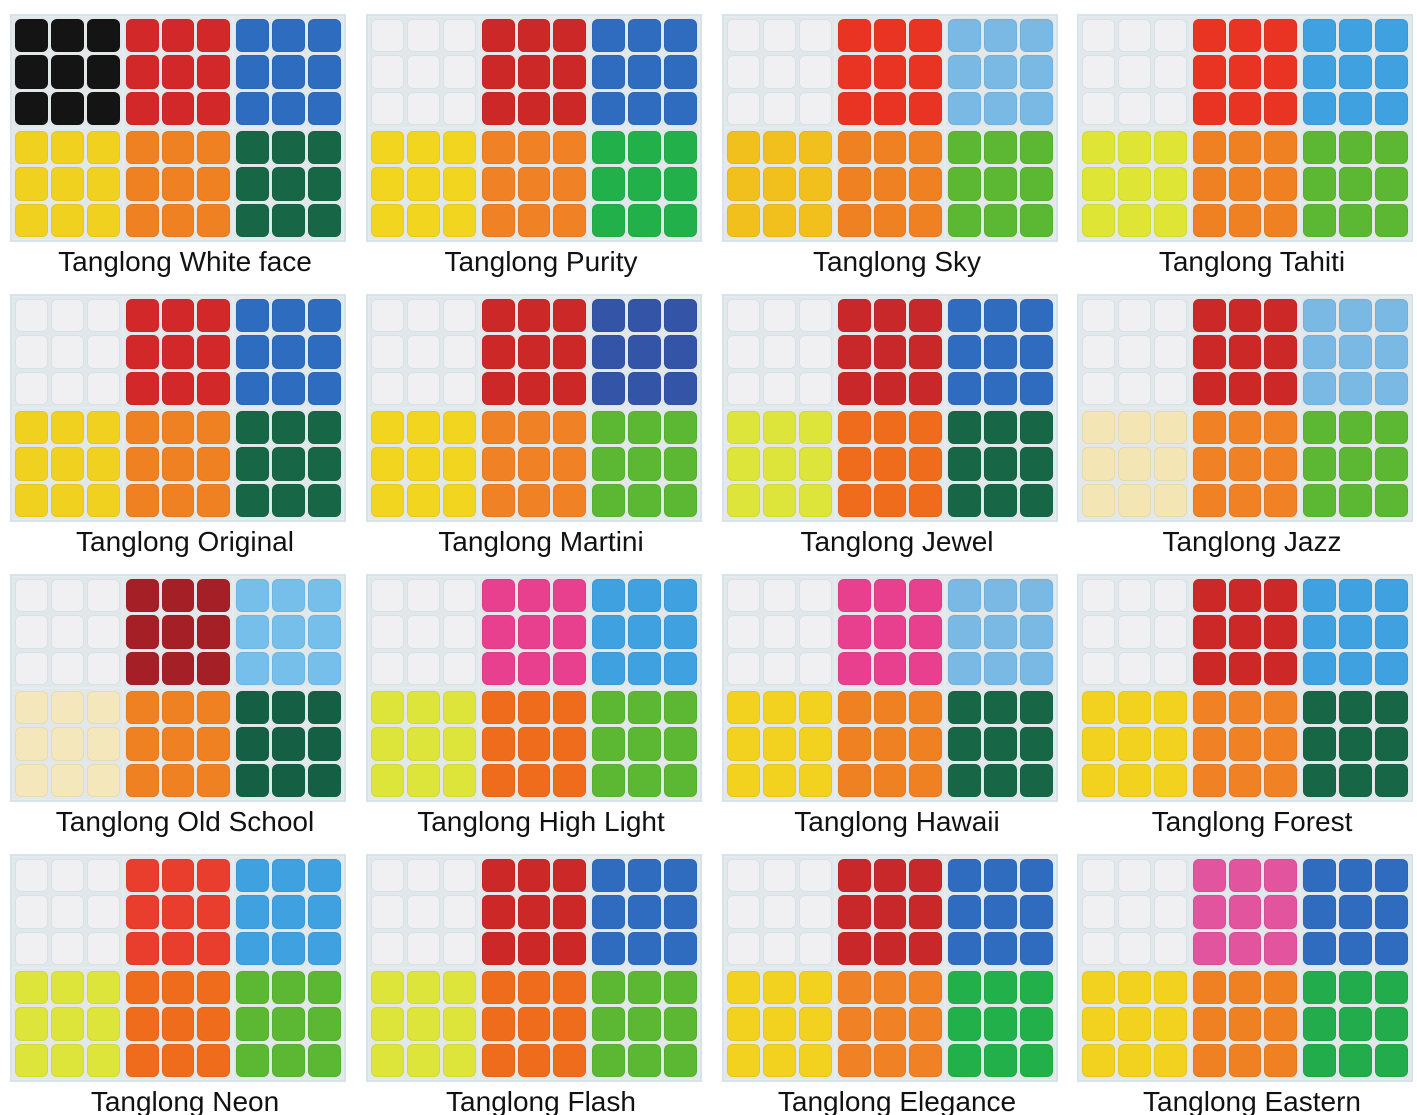  What do you see at coordinates (1355, 912) in the screenshot?
I see `face-r` at bounding box center [1355, 912].